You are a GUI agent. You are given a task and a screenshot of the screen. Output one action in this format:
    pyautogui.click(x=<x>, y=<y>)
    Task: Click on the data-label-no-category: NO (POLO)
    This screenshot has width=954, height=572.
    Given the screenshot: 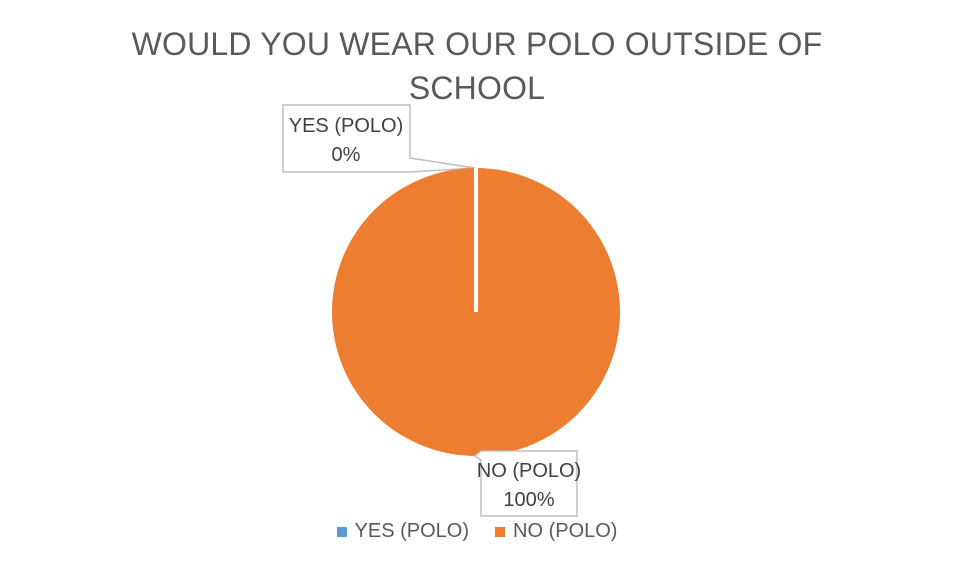 What is the action you would take?
    pyautogui.click(x=529, y=471)
    